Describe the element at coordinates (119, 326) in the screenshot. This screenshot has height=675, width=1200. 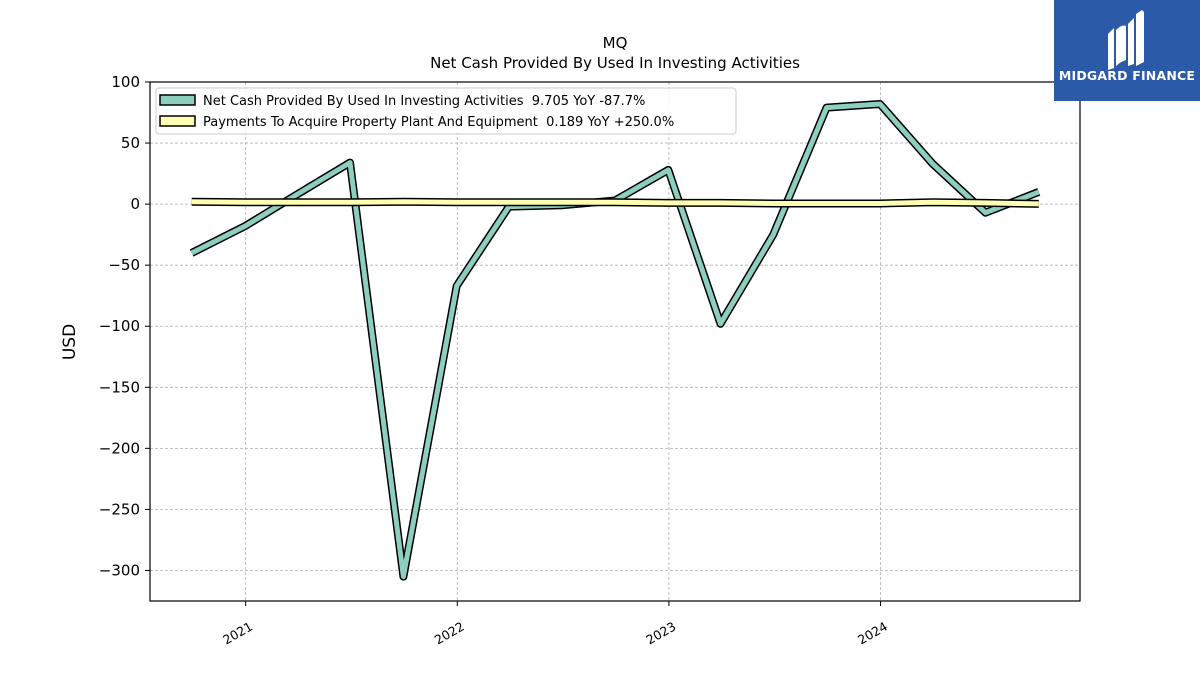
I see `y-tick-label: −100` at that location.